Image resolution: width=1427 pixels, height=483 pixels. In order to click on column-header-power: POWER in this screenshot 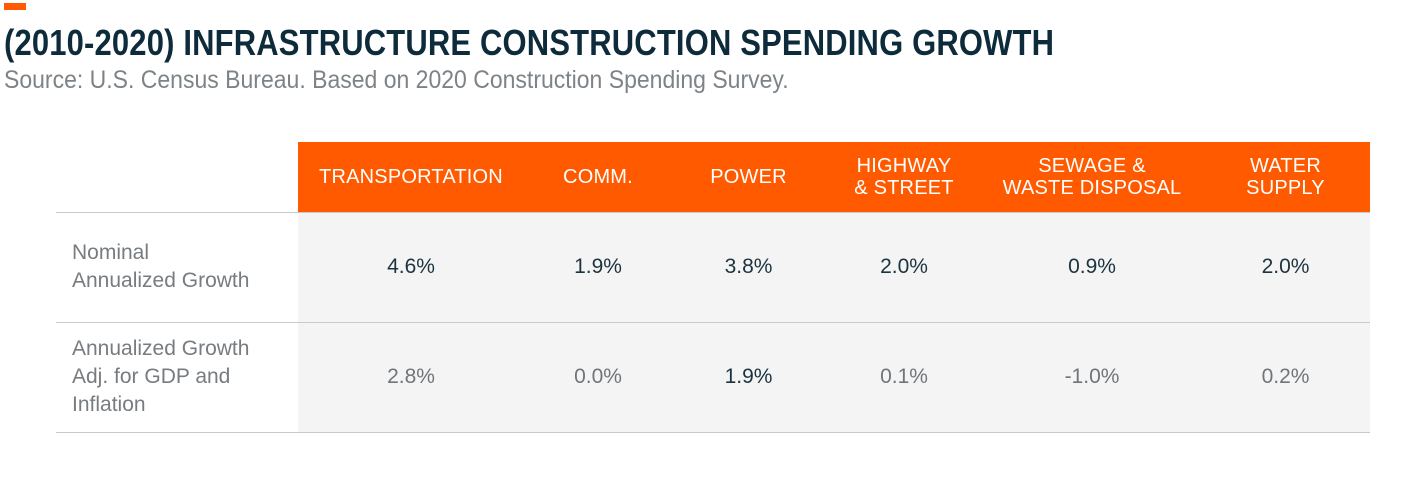, I will do `click(748, 177)`.